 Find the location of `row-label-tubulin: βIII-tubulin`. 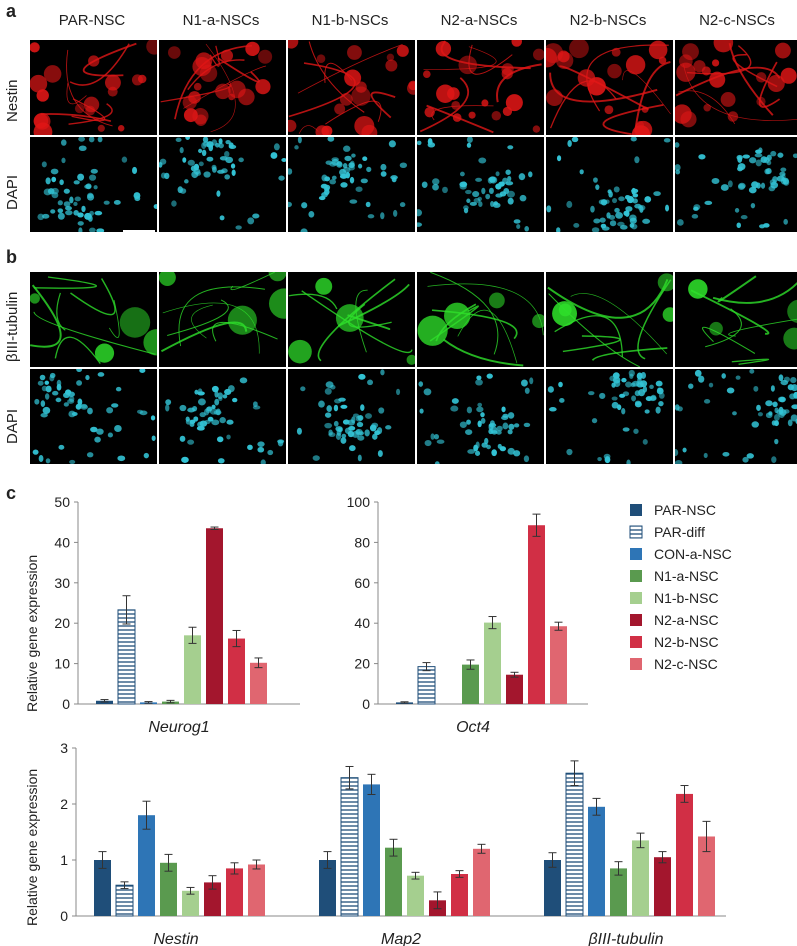

row-label-tubulin: βIII-tubulin is located at coordinates (12, 326).